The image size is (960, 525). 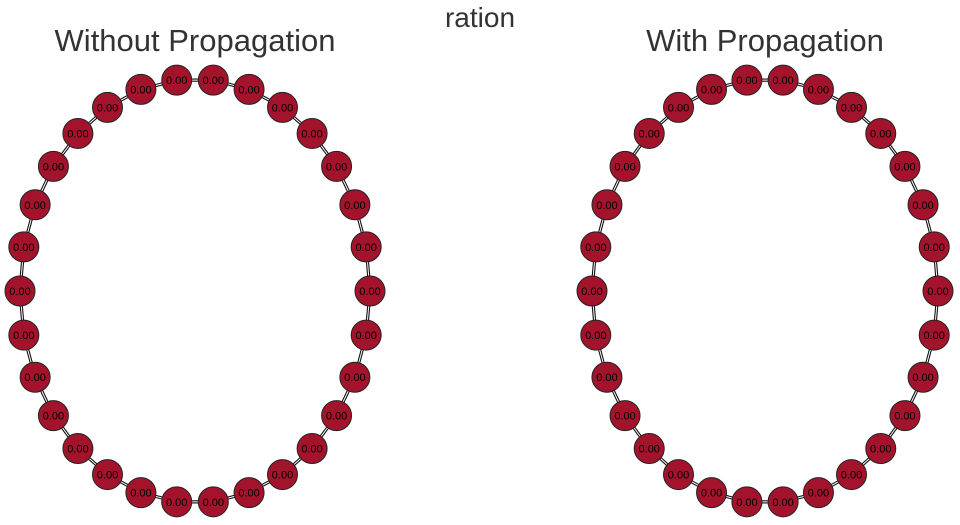 What do you see at coordinates (195, 40) in the screenshot?
I see `panel-title-without-propagation: Without Propagation` at bounding box center [195, 40].